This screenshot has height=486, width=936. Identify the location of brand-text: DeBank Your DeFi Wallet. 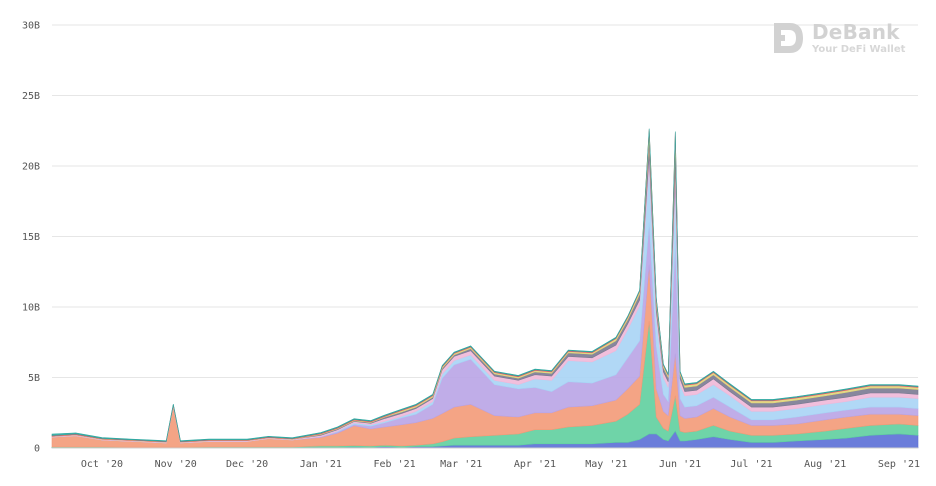
(858, 38).